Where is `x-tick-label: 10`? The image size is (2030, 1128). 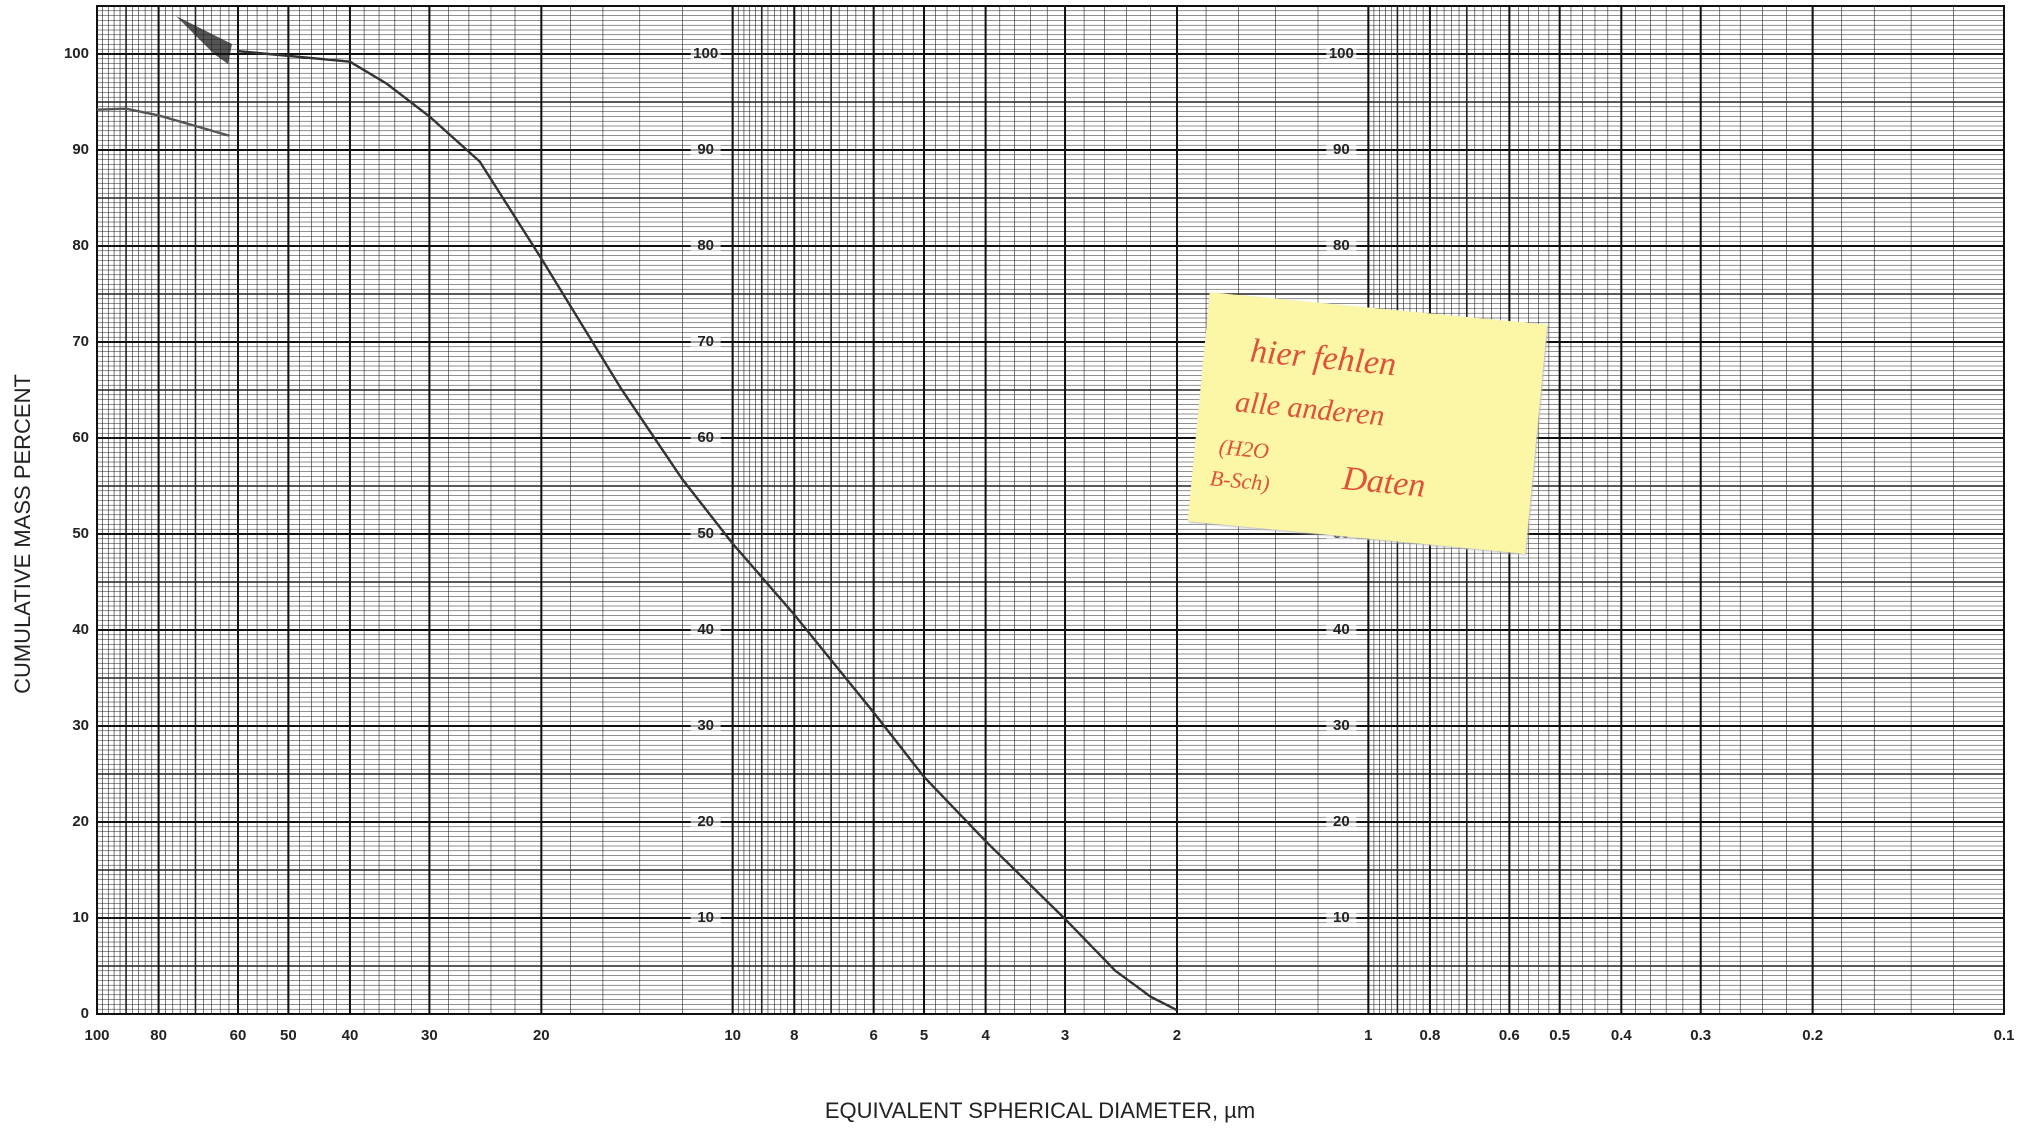
x-tick-label: 10 is located at coordinates (732, 1035).